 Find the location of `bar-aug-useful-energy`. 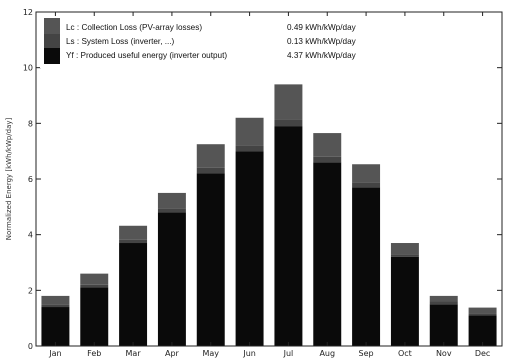

bar-aug-useful-energy is located at coordinates (327, 254).